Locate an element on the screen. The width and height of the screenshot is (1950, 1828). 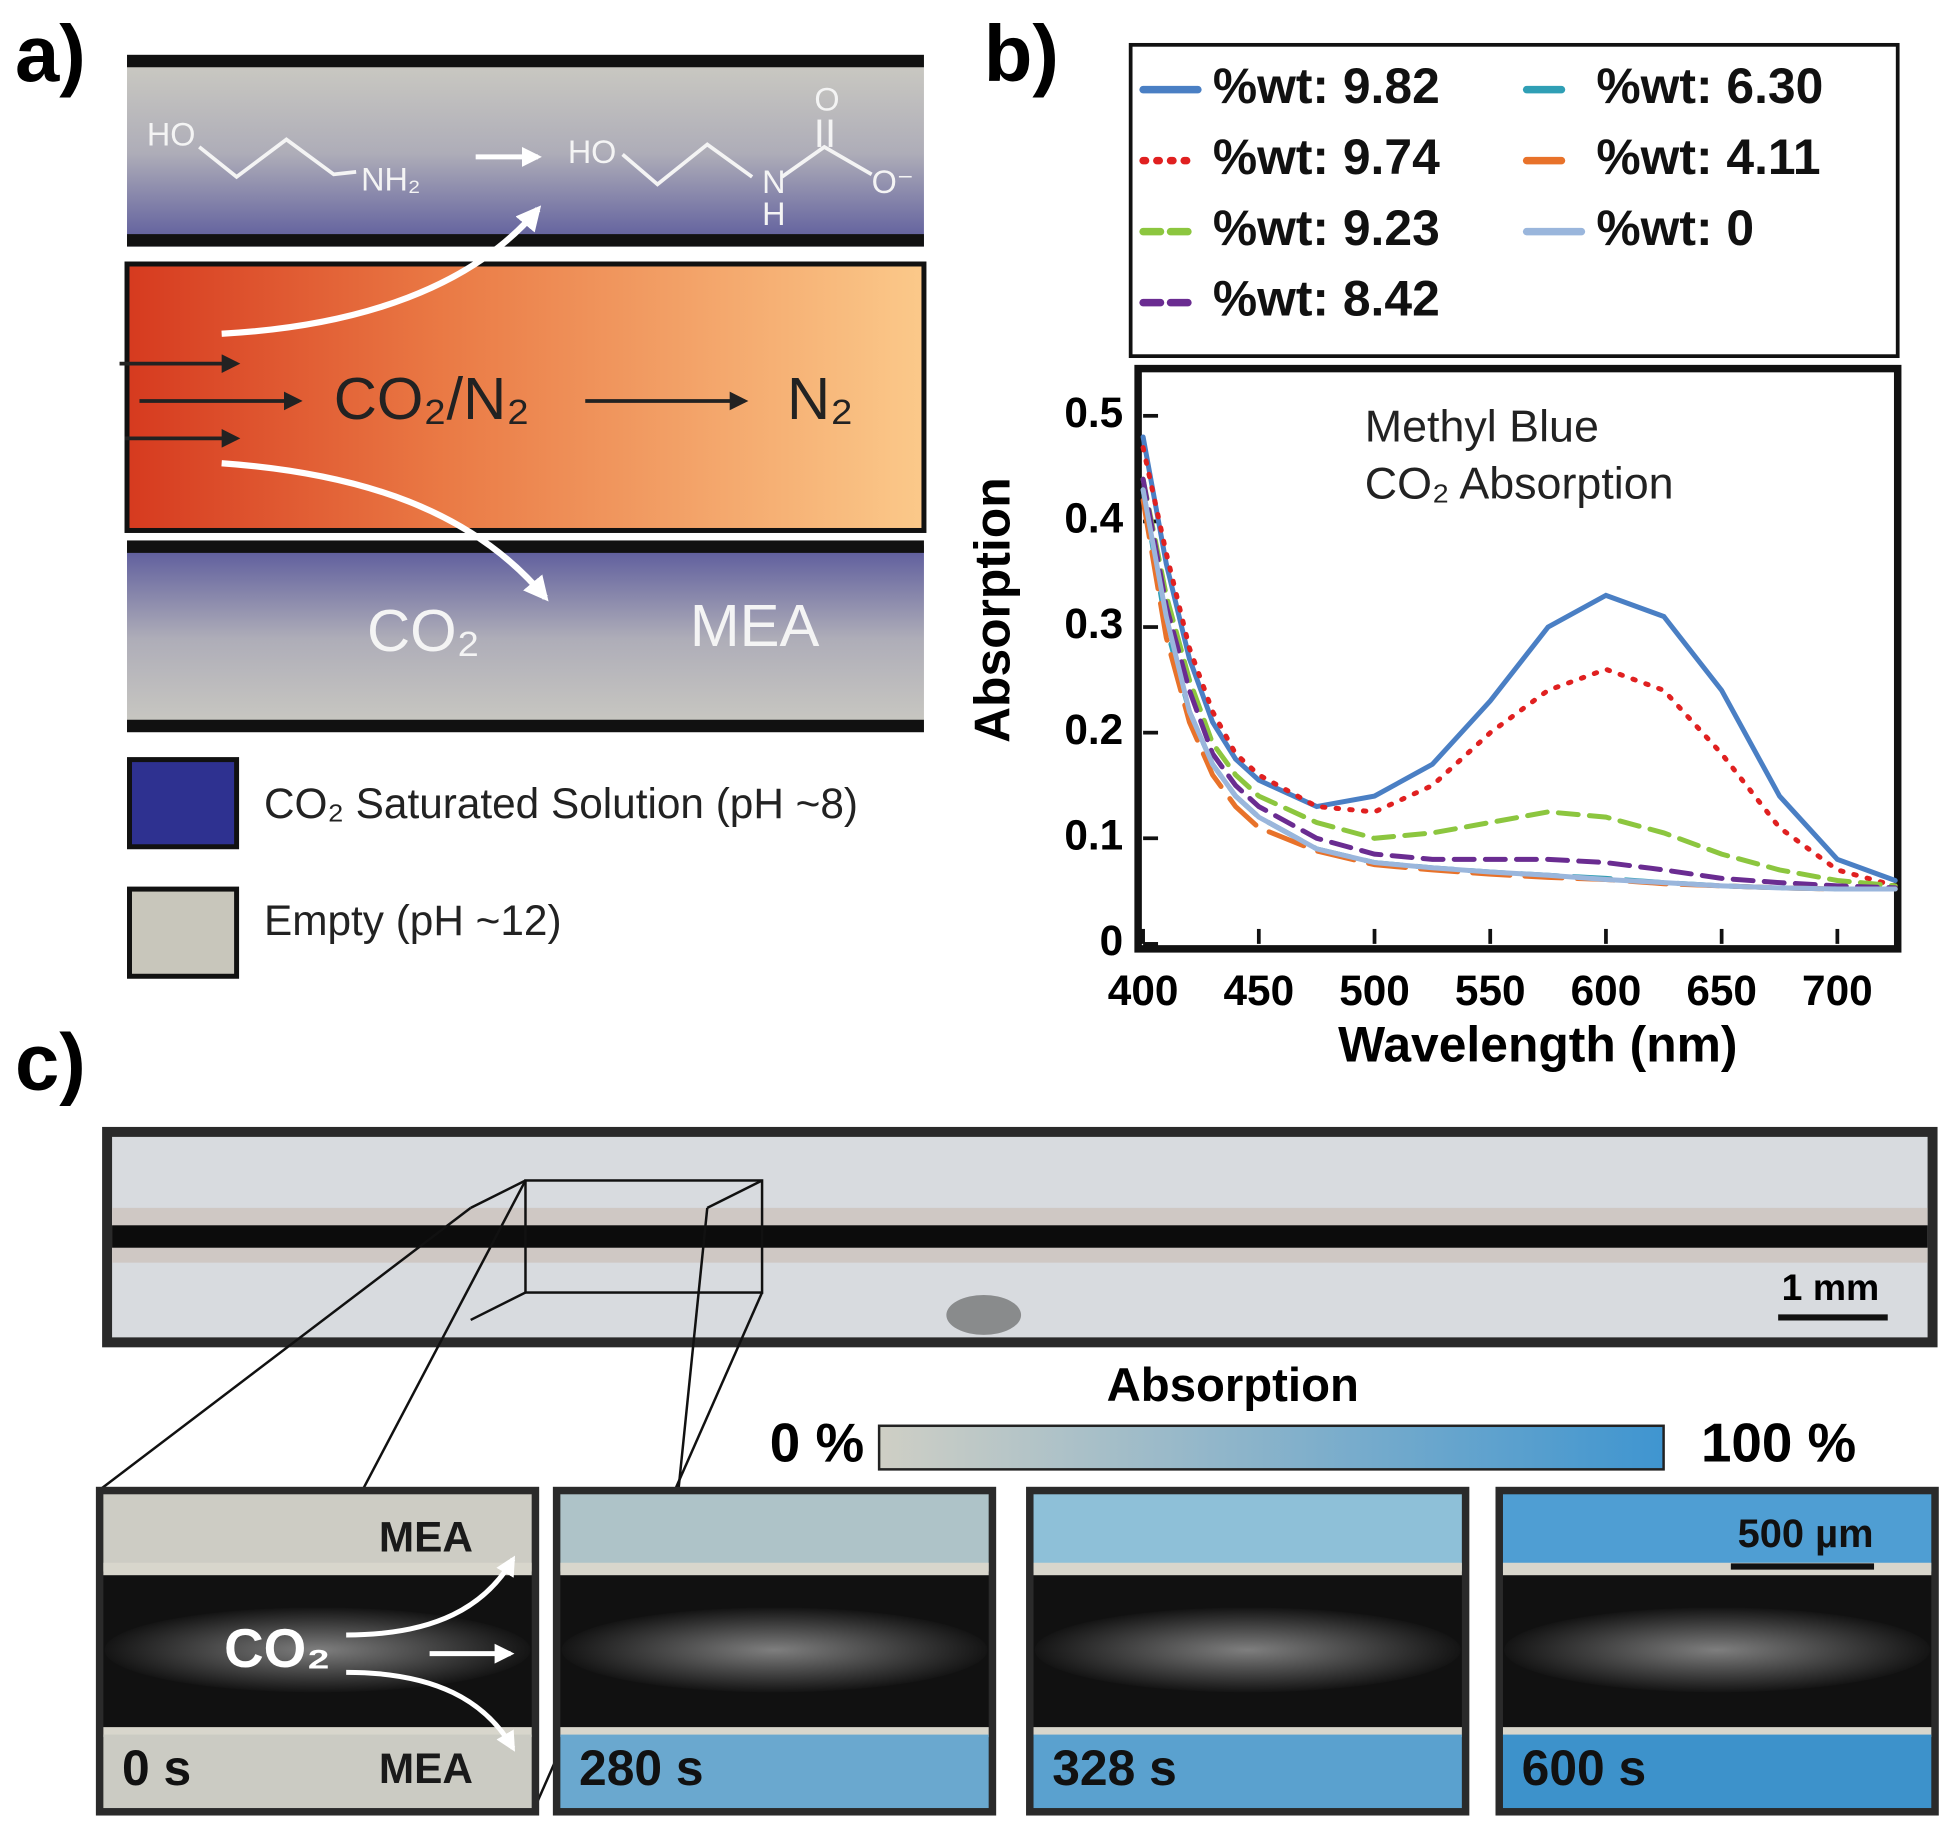
time-label: 600 s is located at coordinates (1584, 1768).